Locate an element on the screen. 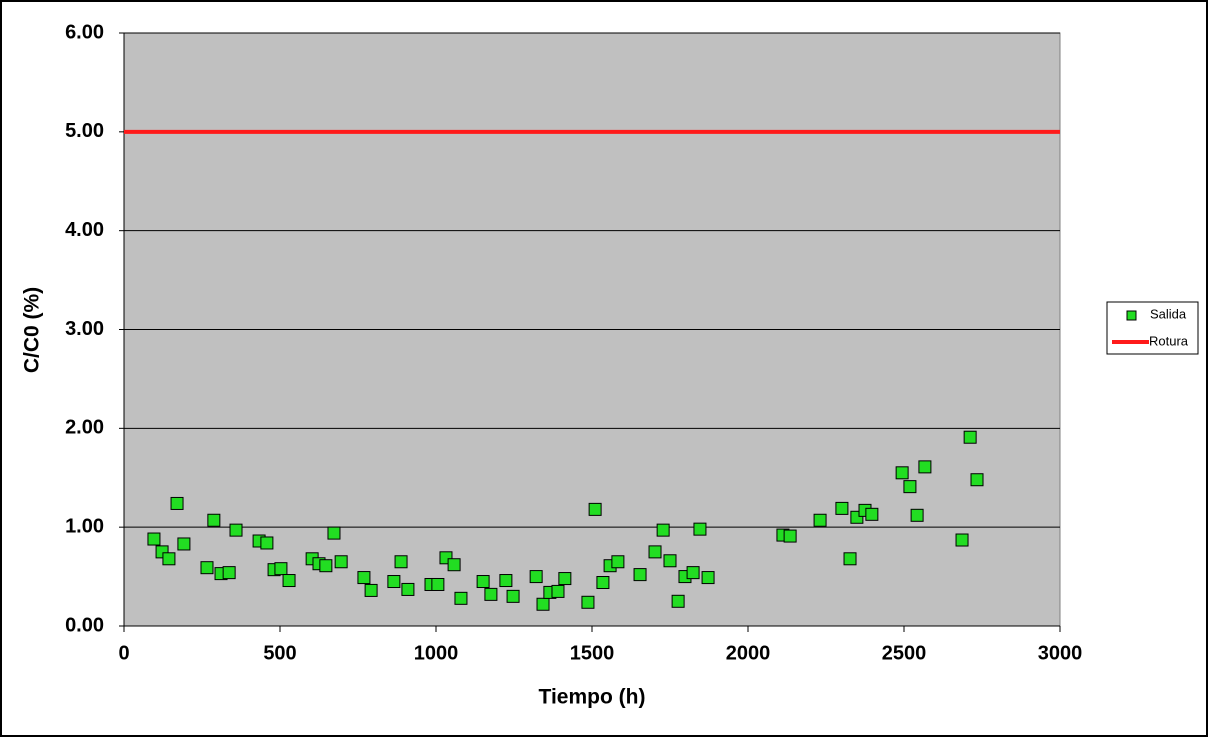 This screenshot has height=737, width=1208. y-tick-label: 2.00 is located at coordinates (84, 428).